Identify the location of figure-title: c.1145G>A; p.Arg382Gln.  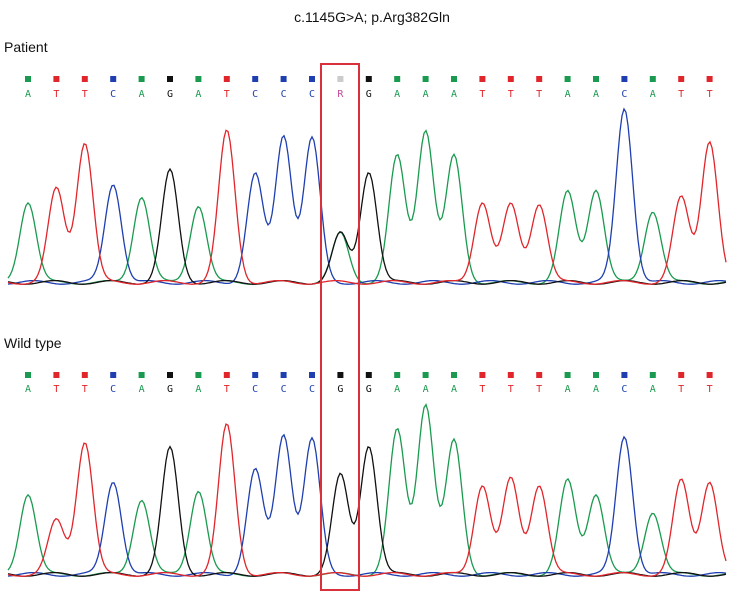
(372, 17).